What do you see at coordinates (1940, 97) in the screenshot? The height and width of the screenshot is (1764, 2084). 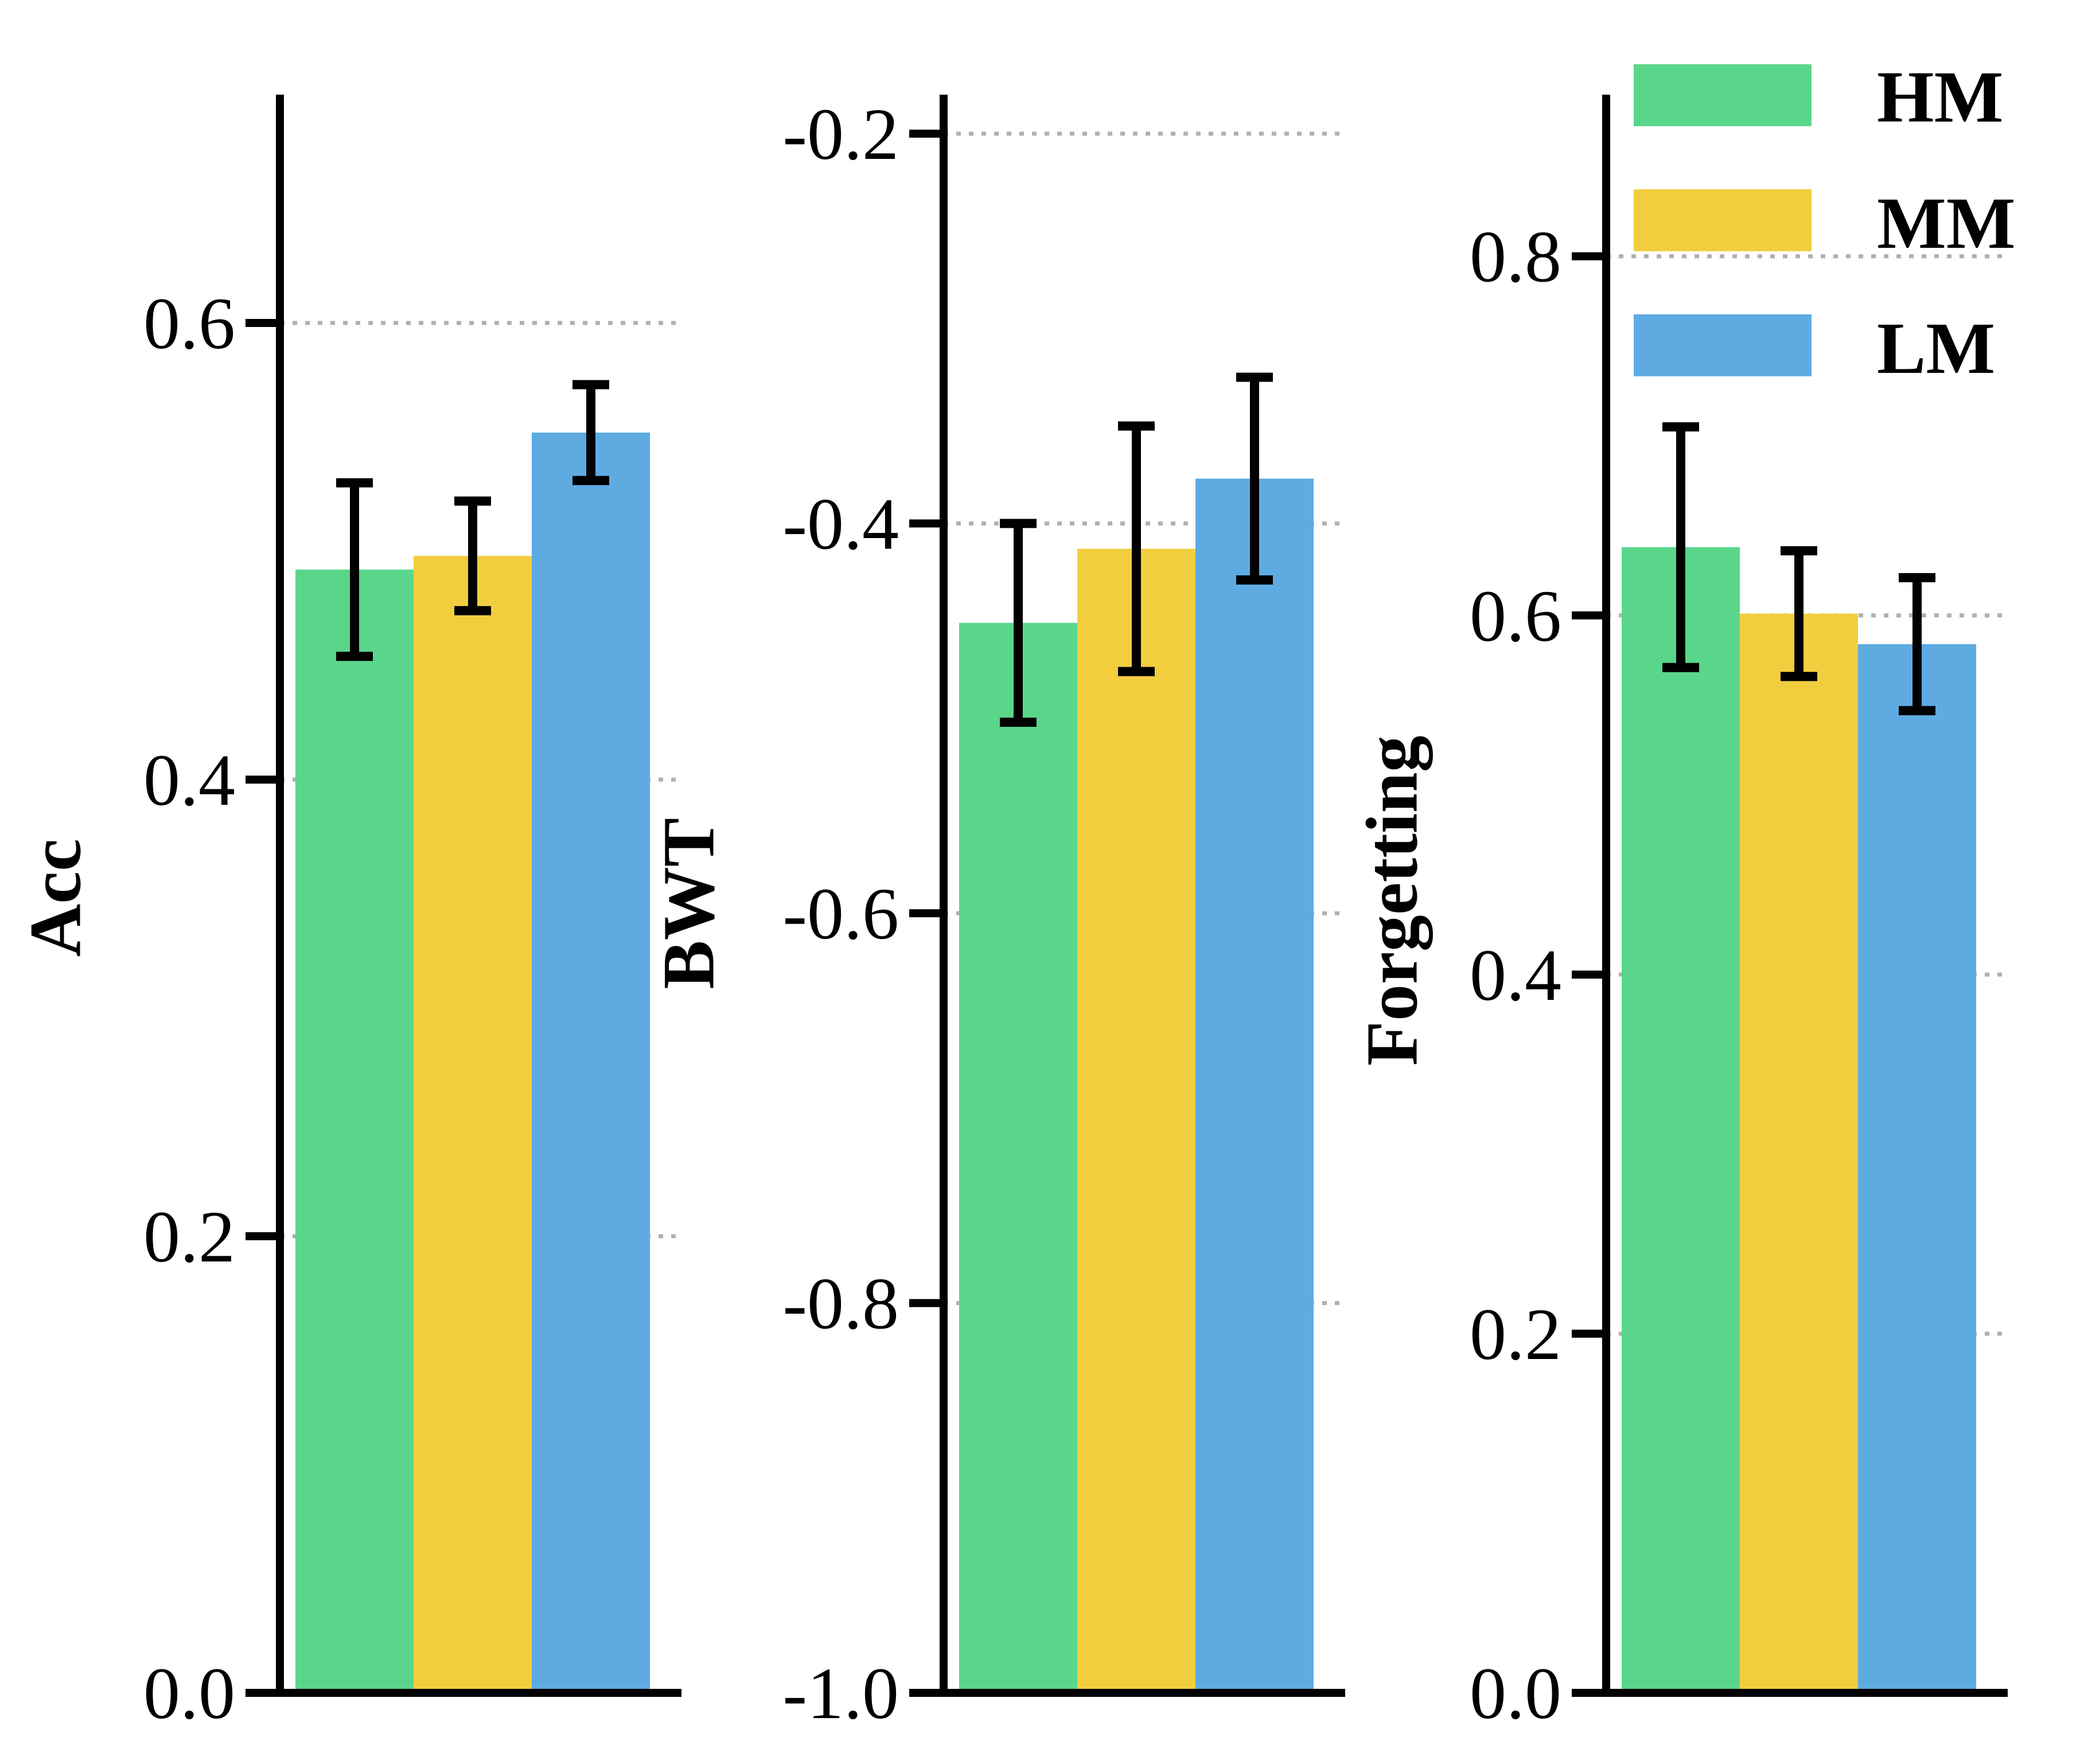 I see `legend-label-hm: HM` at bounding box center [1940, 97].